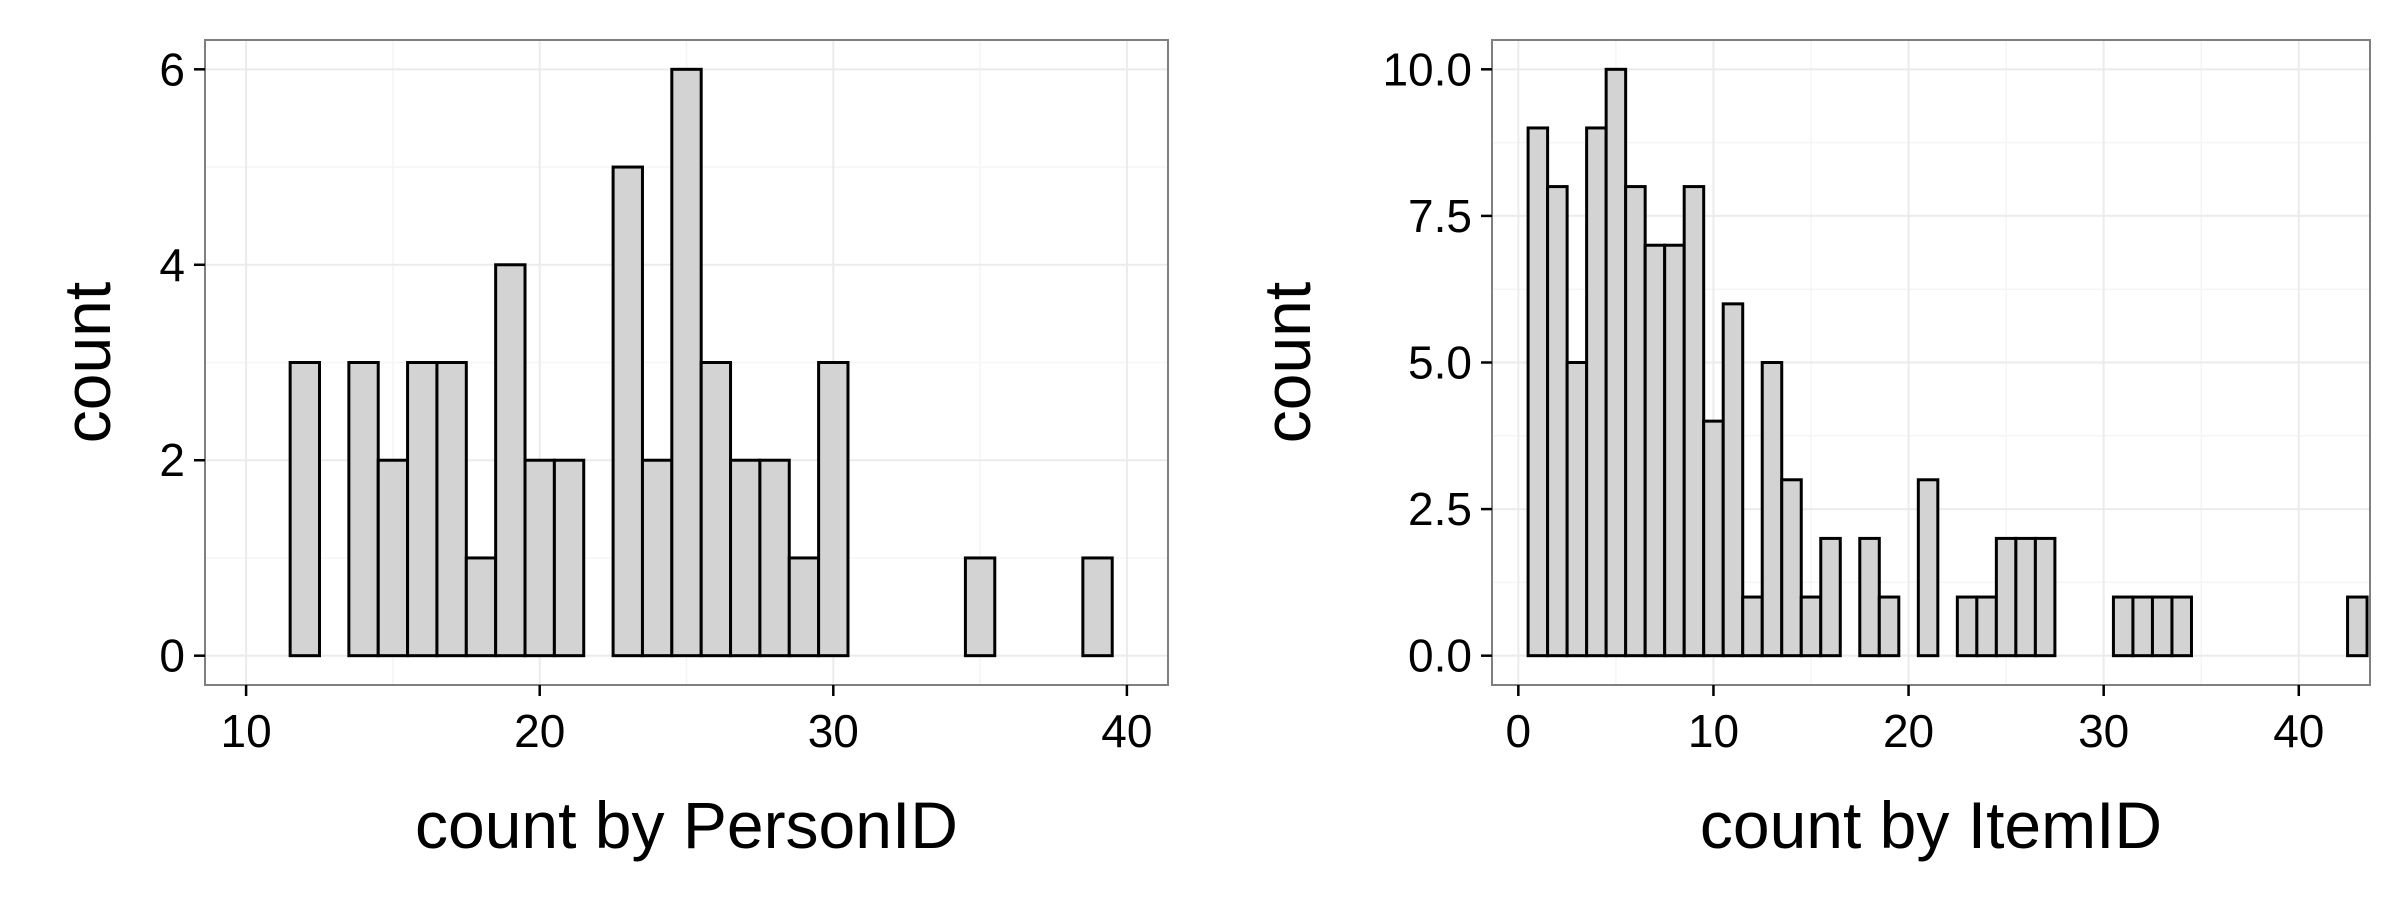 This screenshot has width=2400, height=900. I want to click on y-tick-label: 2, so click(172, 460).